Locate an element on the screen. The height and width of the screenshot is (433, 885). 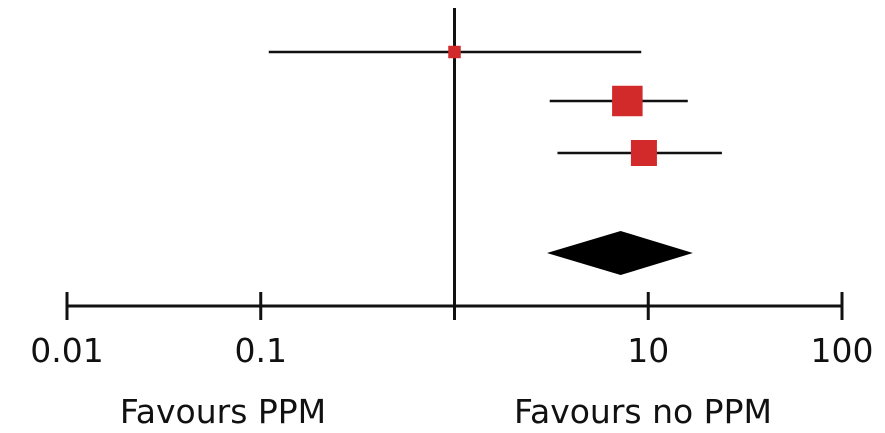
x-tick-label: 100 is located at coordinates (842, 350).